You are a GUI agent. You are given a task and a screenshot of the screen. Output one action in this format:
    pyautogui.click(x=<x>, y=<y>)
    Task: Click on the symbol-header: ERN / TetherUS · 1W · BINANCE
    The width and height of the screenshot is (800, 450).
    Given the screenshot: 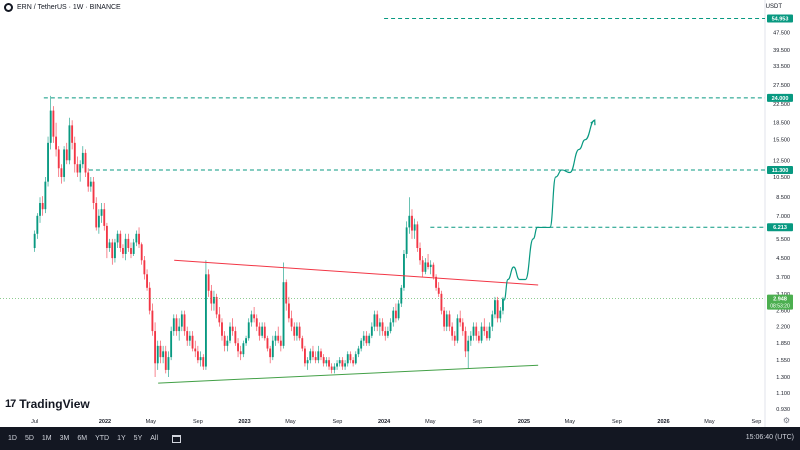 What is the action you would take?
    pyautogui.click(x=62, y=7)
    